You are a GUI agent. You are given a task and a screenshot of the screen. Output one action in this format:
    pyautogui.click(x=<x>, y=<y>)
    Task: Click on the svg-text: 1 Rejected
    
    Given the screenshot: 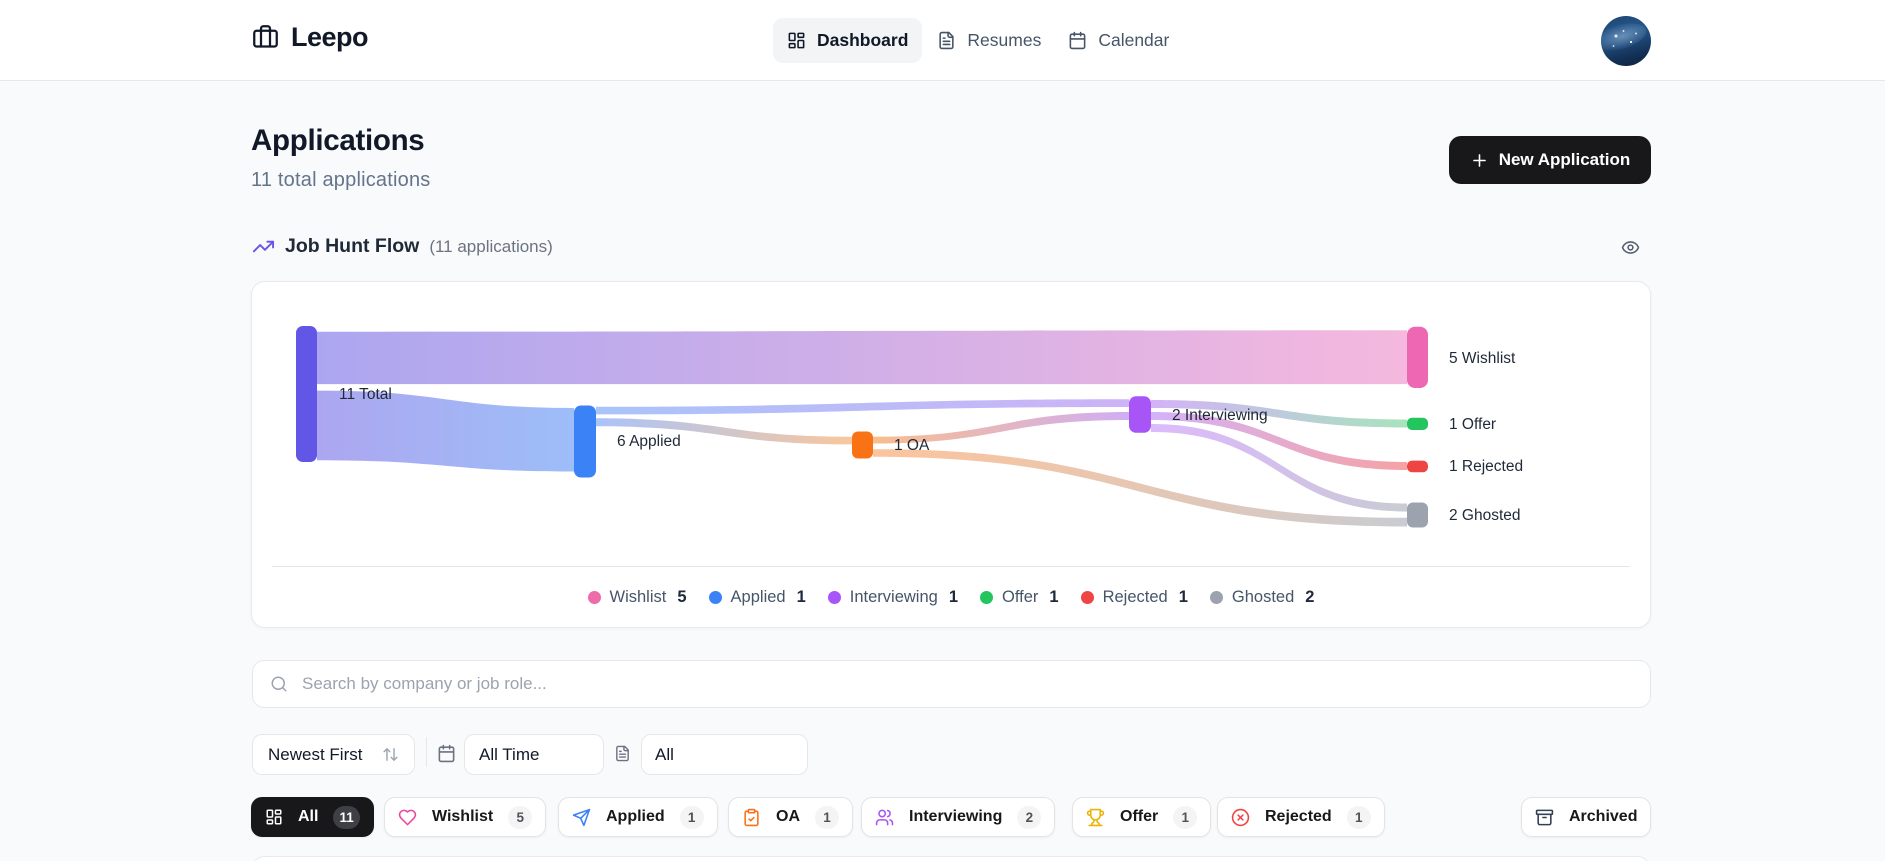 What is the action you would take?
    pyautogui.click(x=1486, y=466)
    